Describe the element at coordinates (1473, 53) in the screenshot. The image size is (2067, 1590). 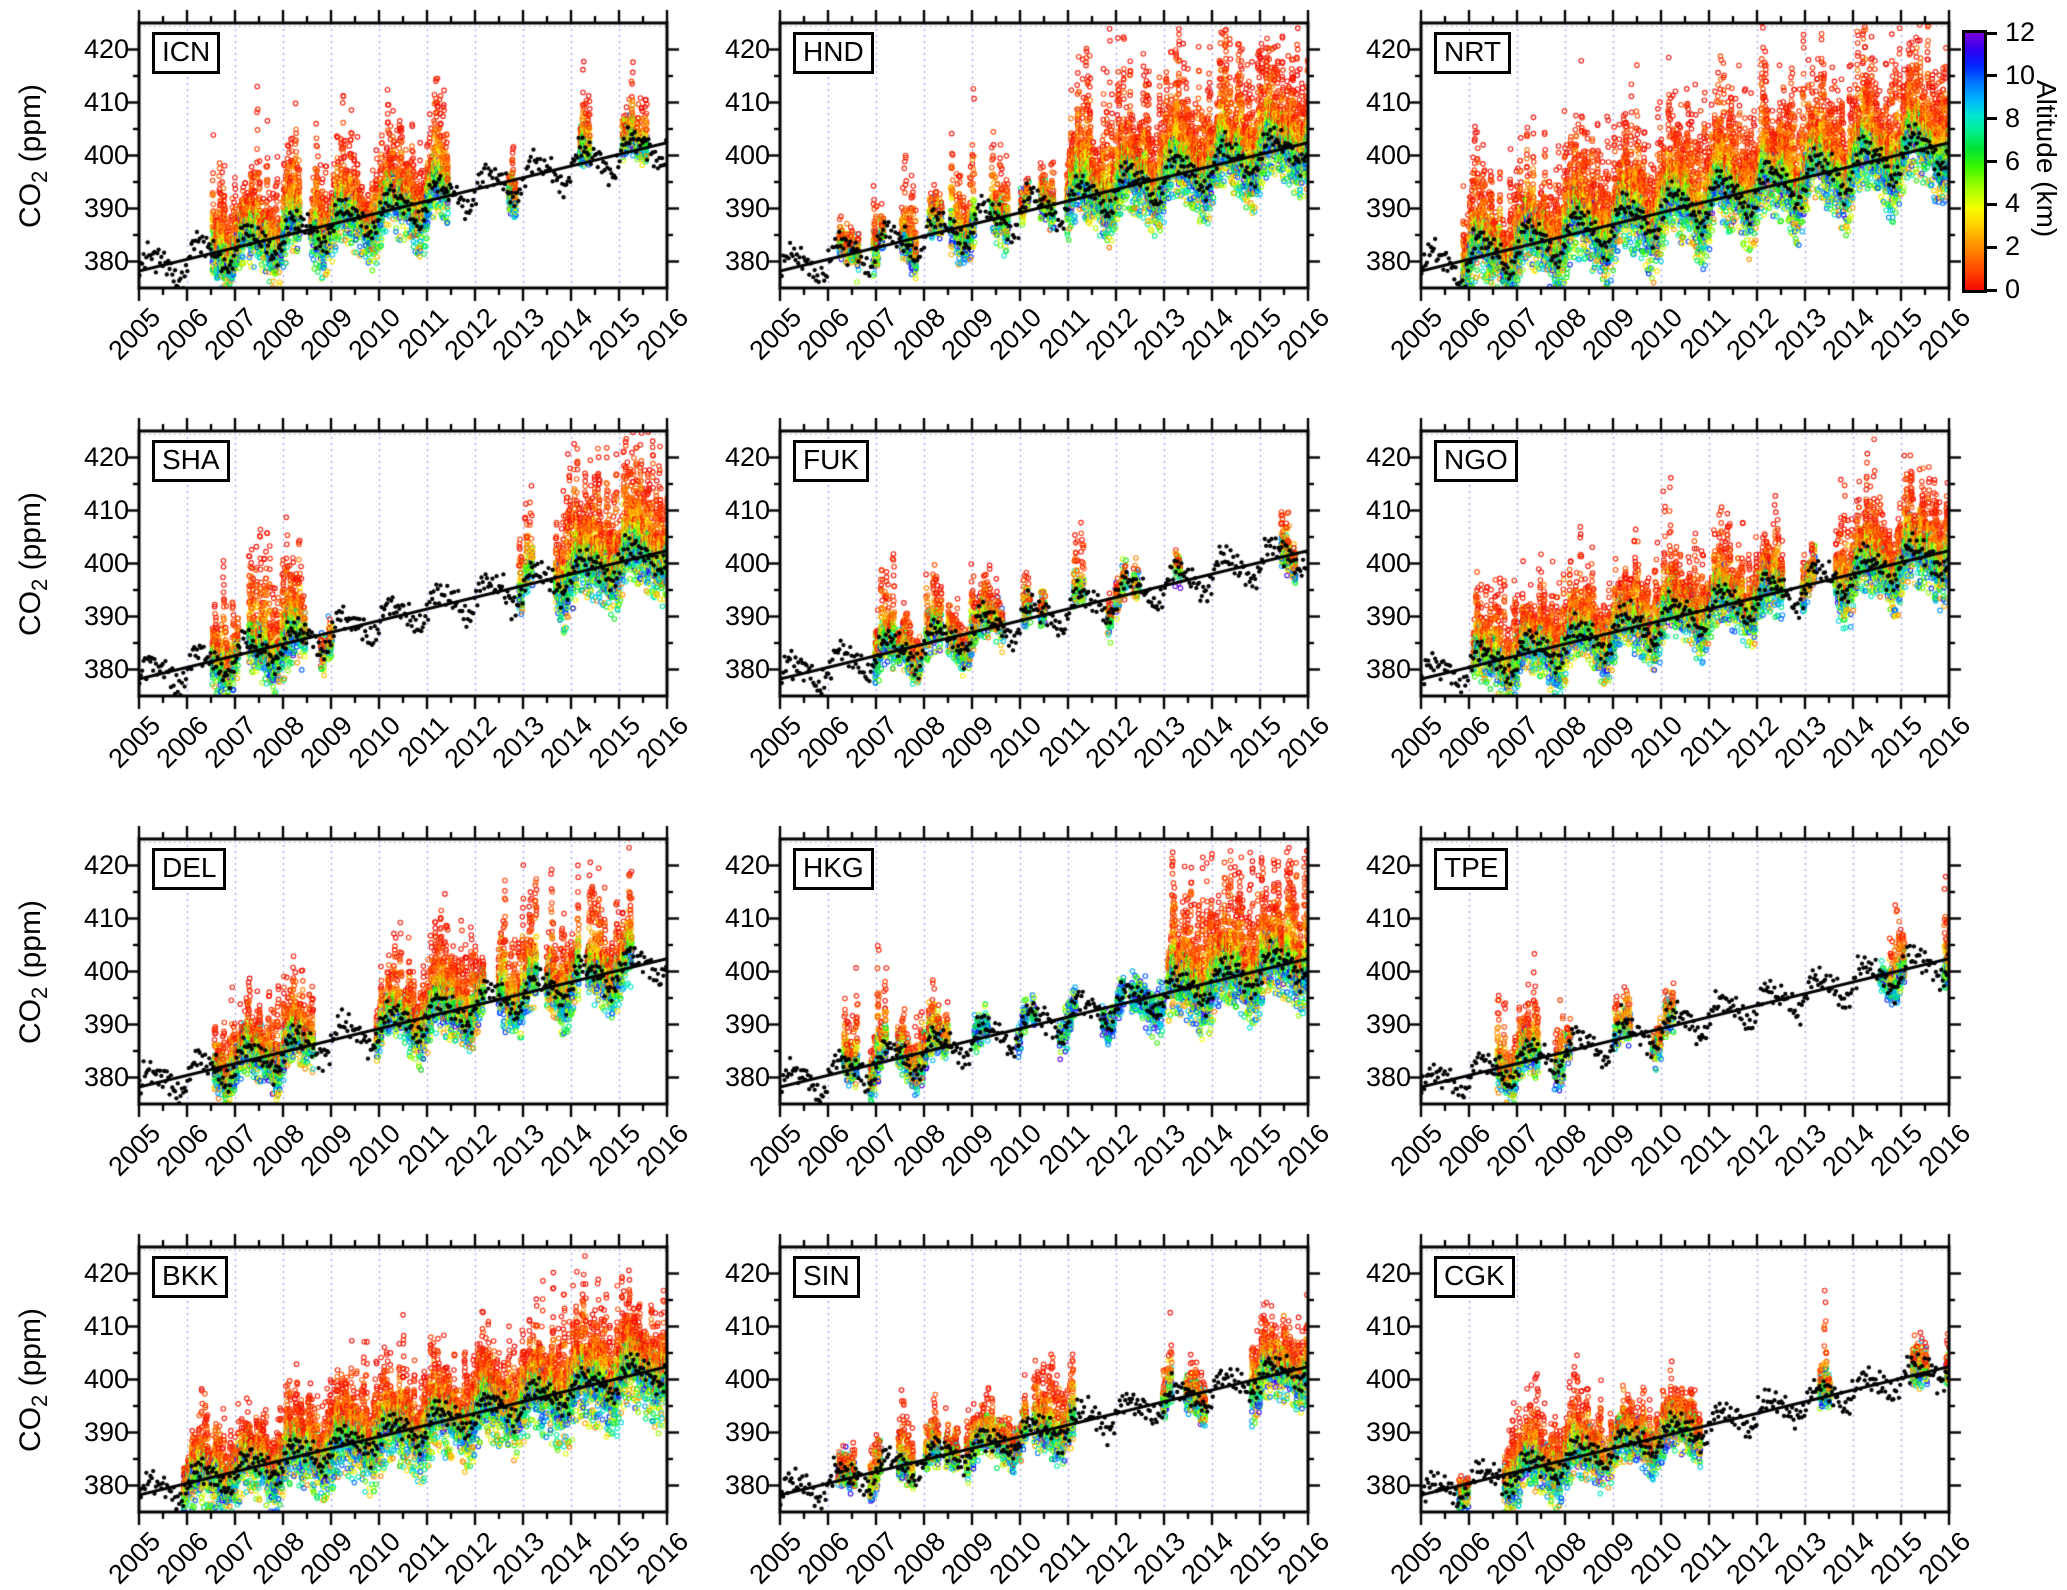
I see `station-badge-nrt: NRT` at that location.